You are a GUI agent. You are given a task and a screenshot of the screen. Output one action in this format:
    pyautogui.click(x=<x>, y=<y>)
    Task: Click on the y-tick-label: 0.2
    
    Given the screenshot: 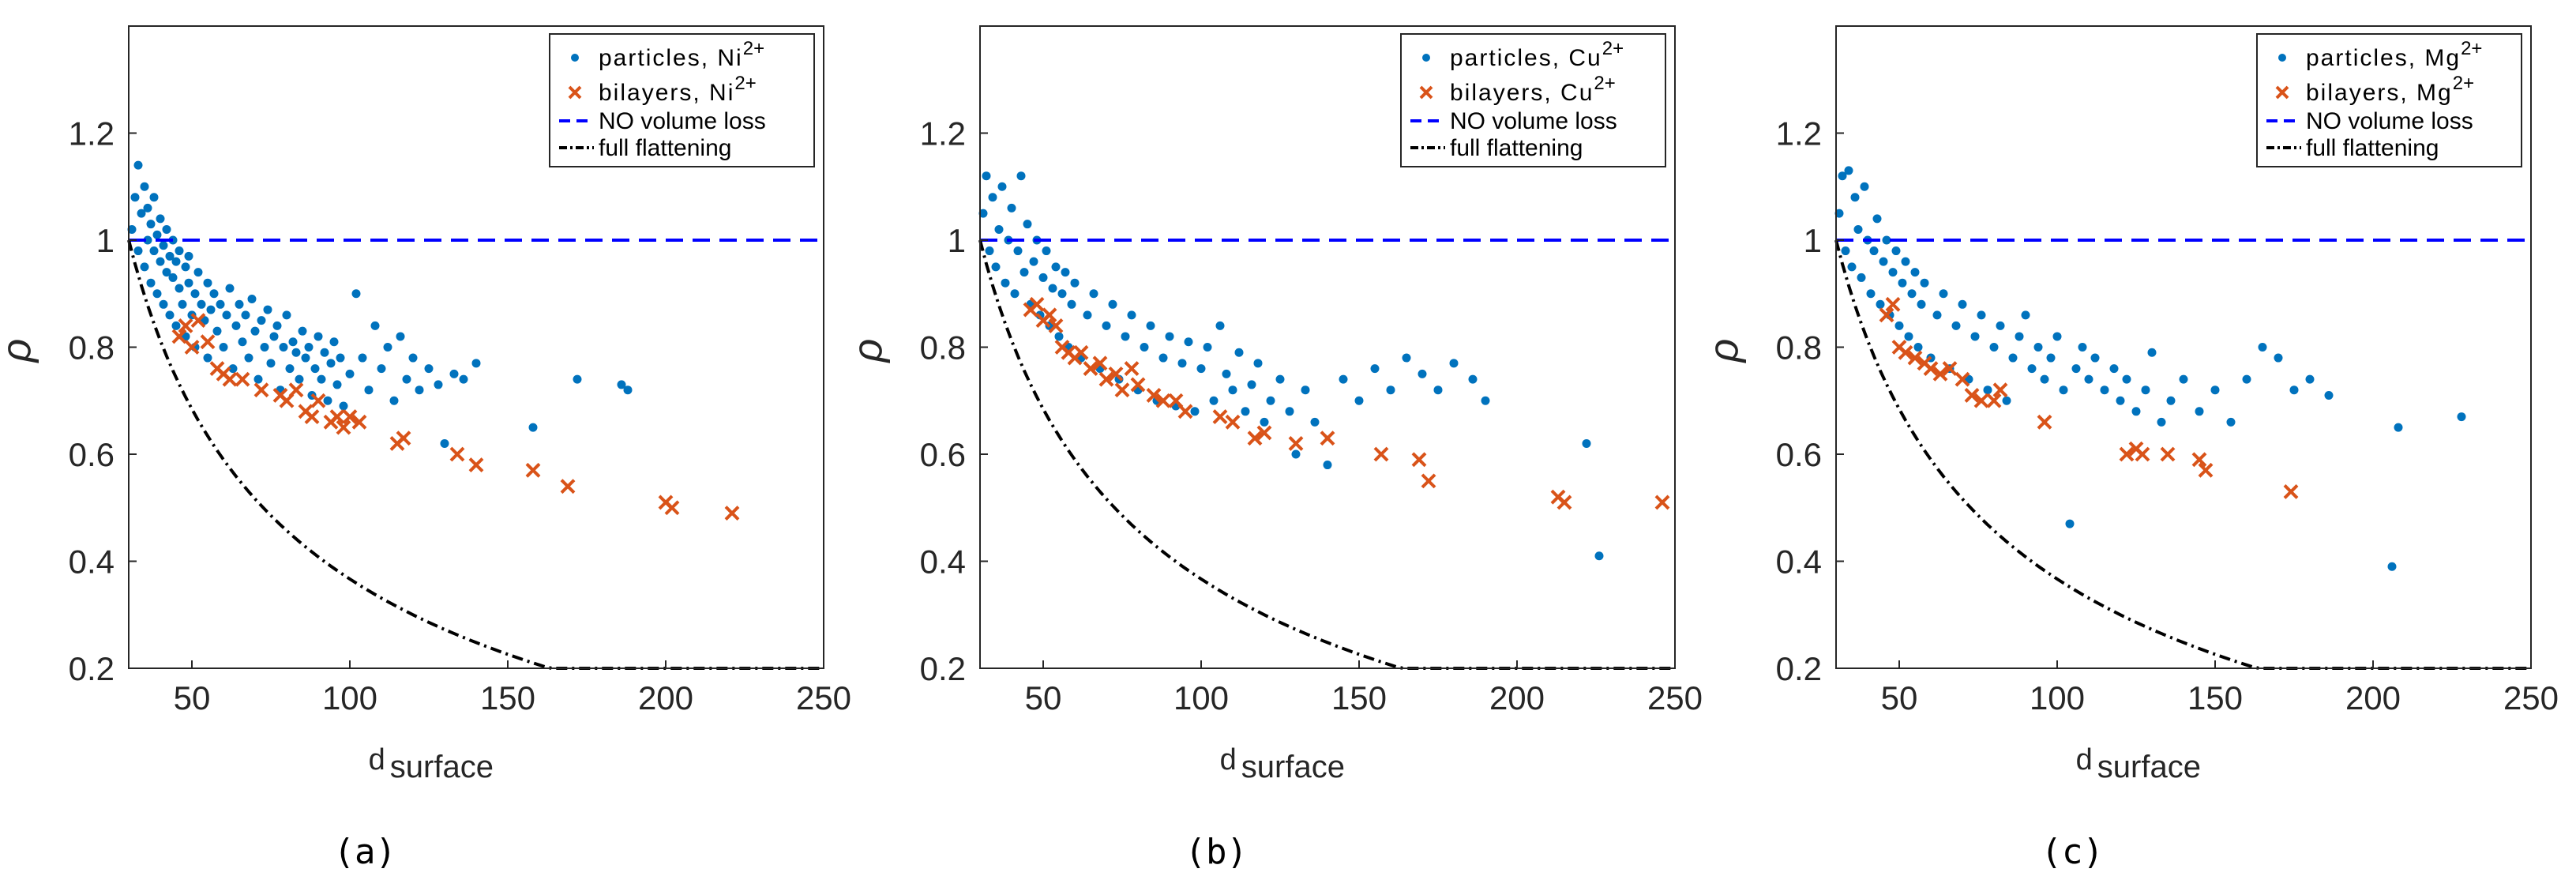 What is the action you would take?
    pyautogui.click(x=943, y=669)
    